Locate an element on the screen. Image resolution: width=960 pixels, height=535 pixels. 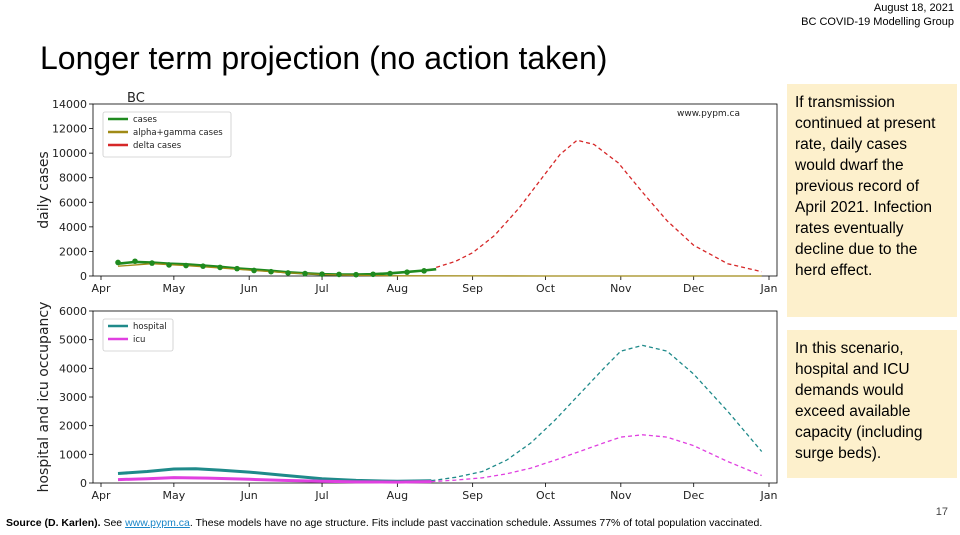
chart-2-series-icu-fit is located at coordinates (274, 480).